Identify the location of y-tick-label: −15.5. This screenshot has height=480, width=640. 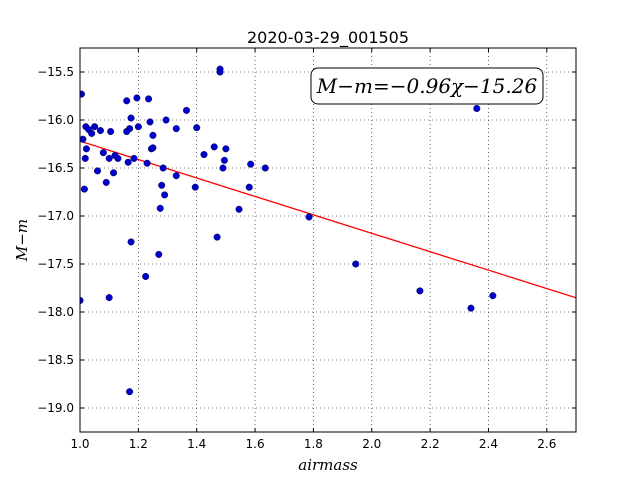
(55, 72).